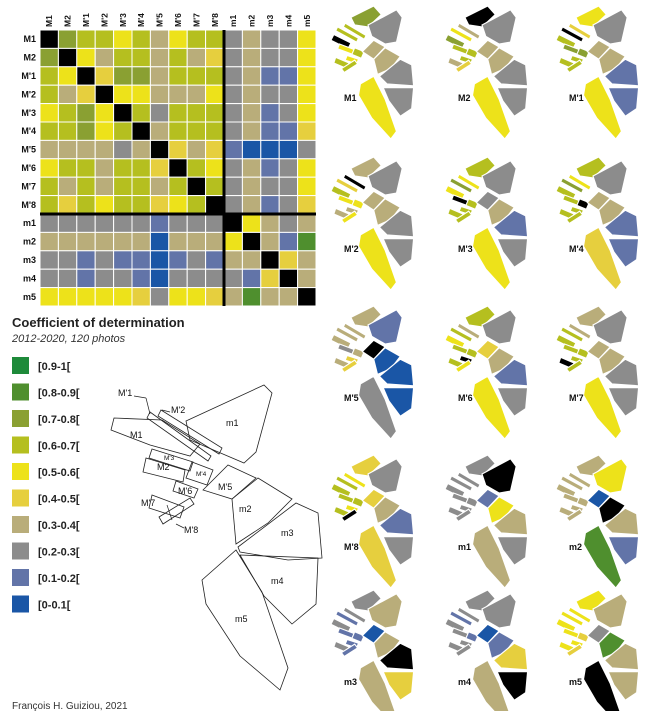 The width and height of the screenshot is (659, 711). I want to click on map-zone-m'7, so click(166, 506).